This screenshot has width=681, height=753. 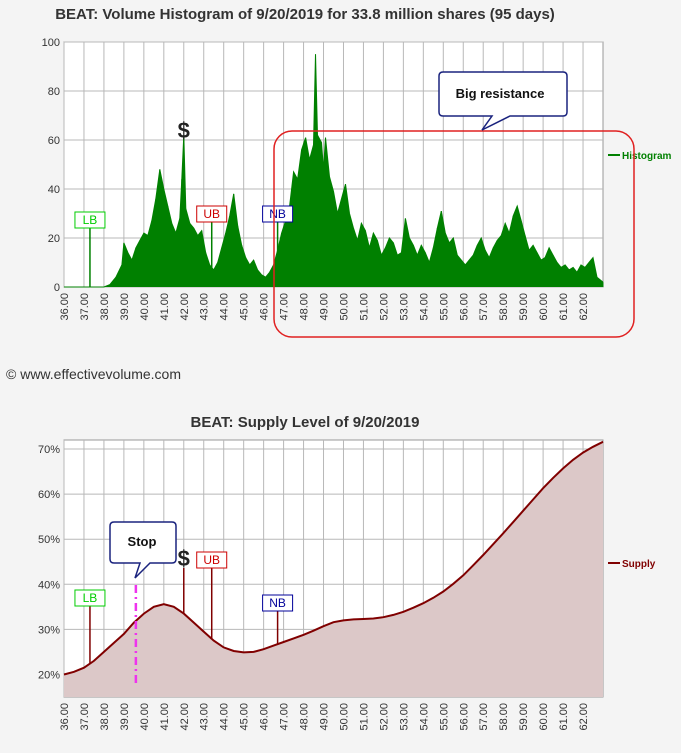 I want to click on y-tick-label: 70%, so click(x=49, y=450).